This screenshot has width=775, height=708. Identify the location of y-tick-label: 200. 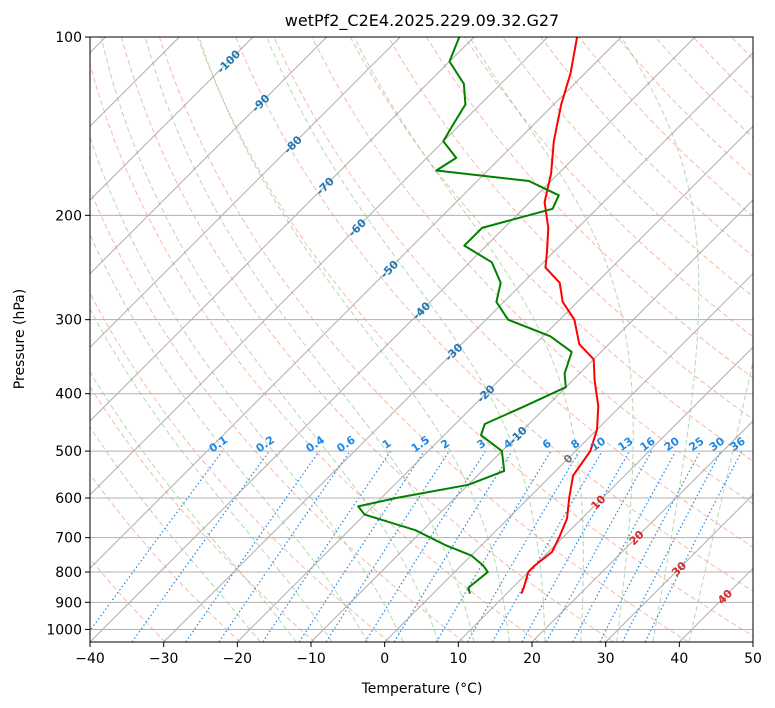
(68, 216).